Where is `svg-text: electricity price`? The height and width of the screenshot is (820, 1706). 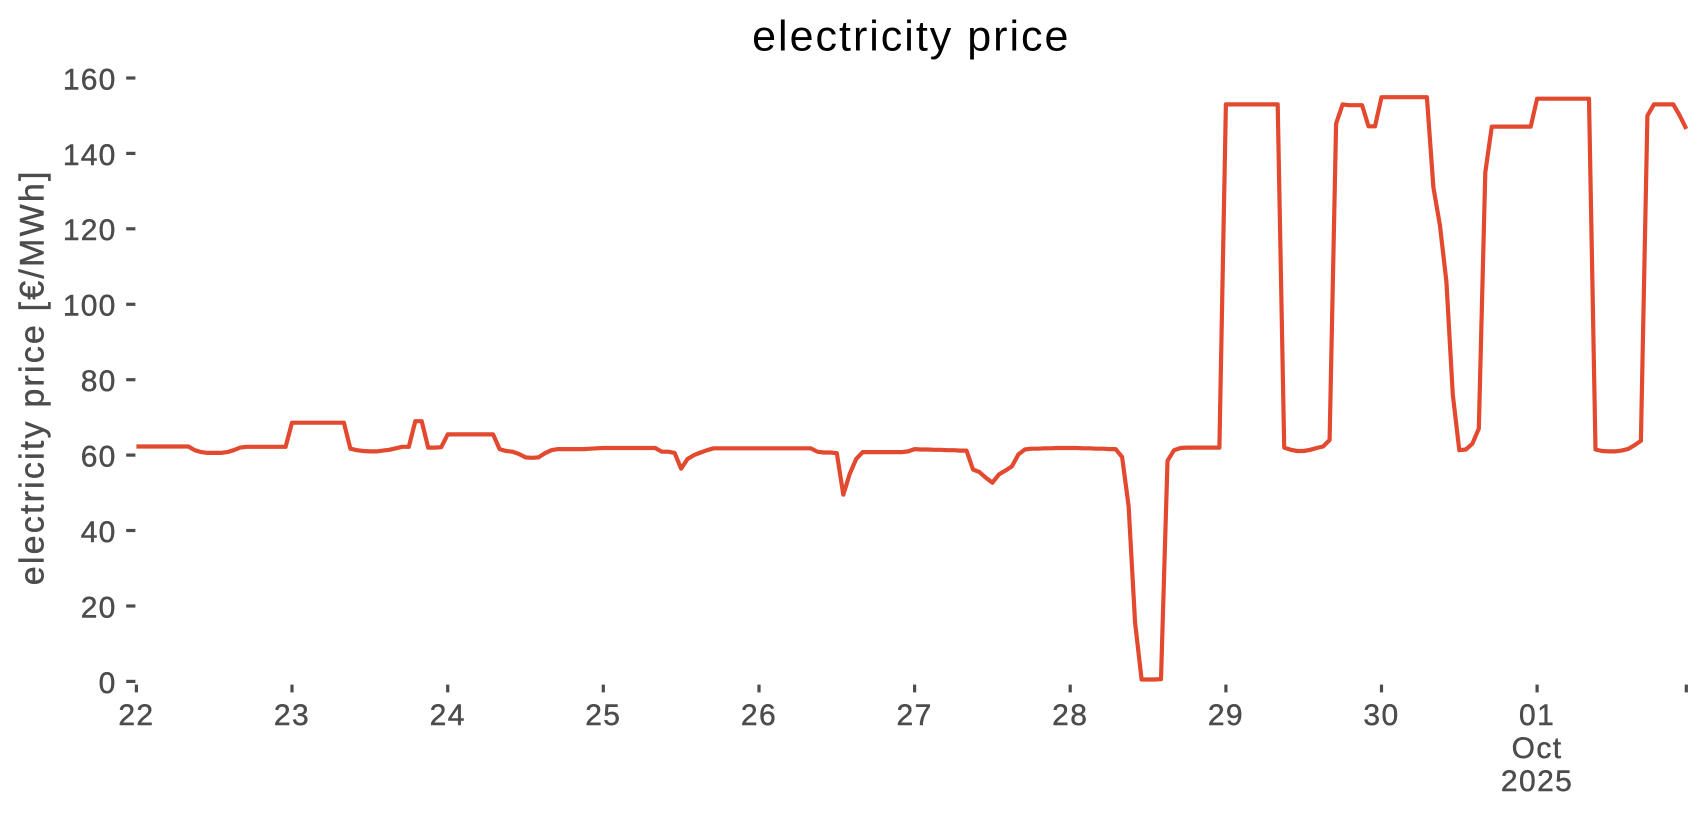
svg-text: electricity price is located at coordinates (911, 36).